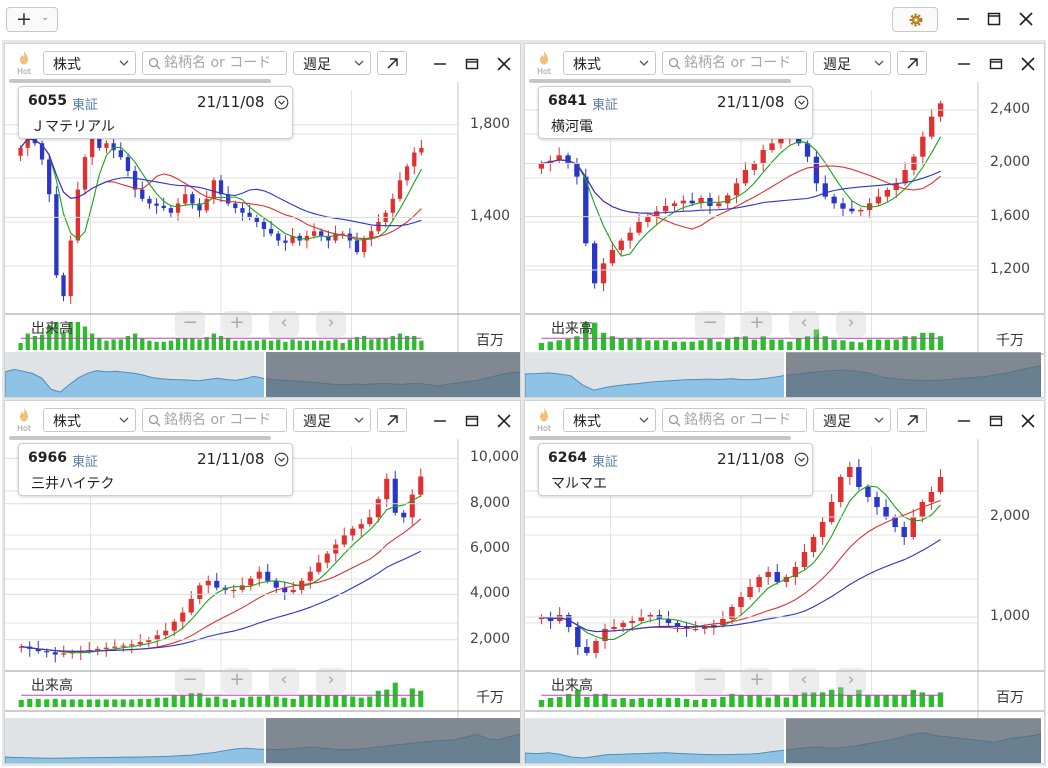  Describe the element at coordinates (1010, 516) in the screenshot. I see `y-tick-label: 2,000` at that location.